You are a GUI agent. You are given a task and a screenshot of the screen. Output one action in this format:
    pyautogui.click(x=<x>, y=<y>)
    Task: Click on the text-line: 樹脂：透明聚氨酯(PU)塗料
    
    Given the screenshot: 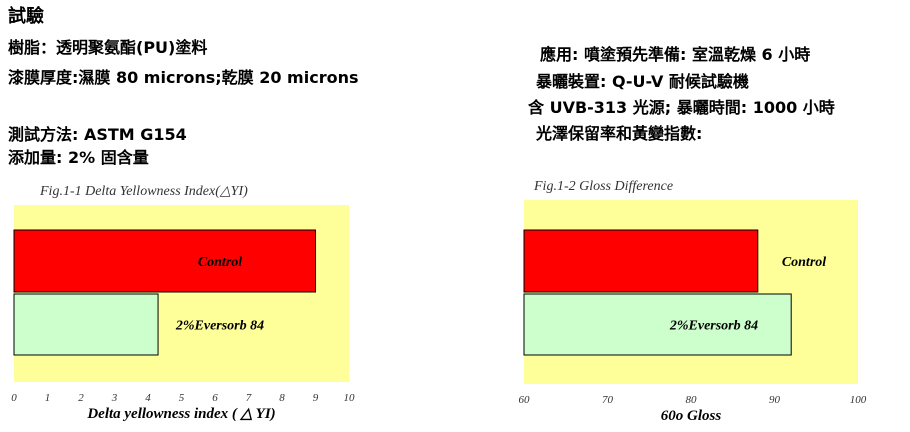 What is the action you would take?
    pyautogui.click(x=107, y=47)
    